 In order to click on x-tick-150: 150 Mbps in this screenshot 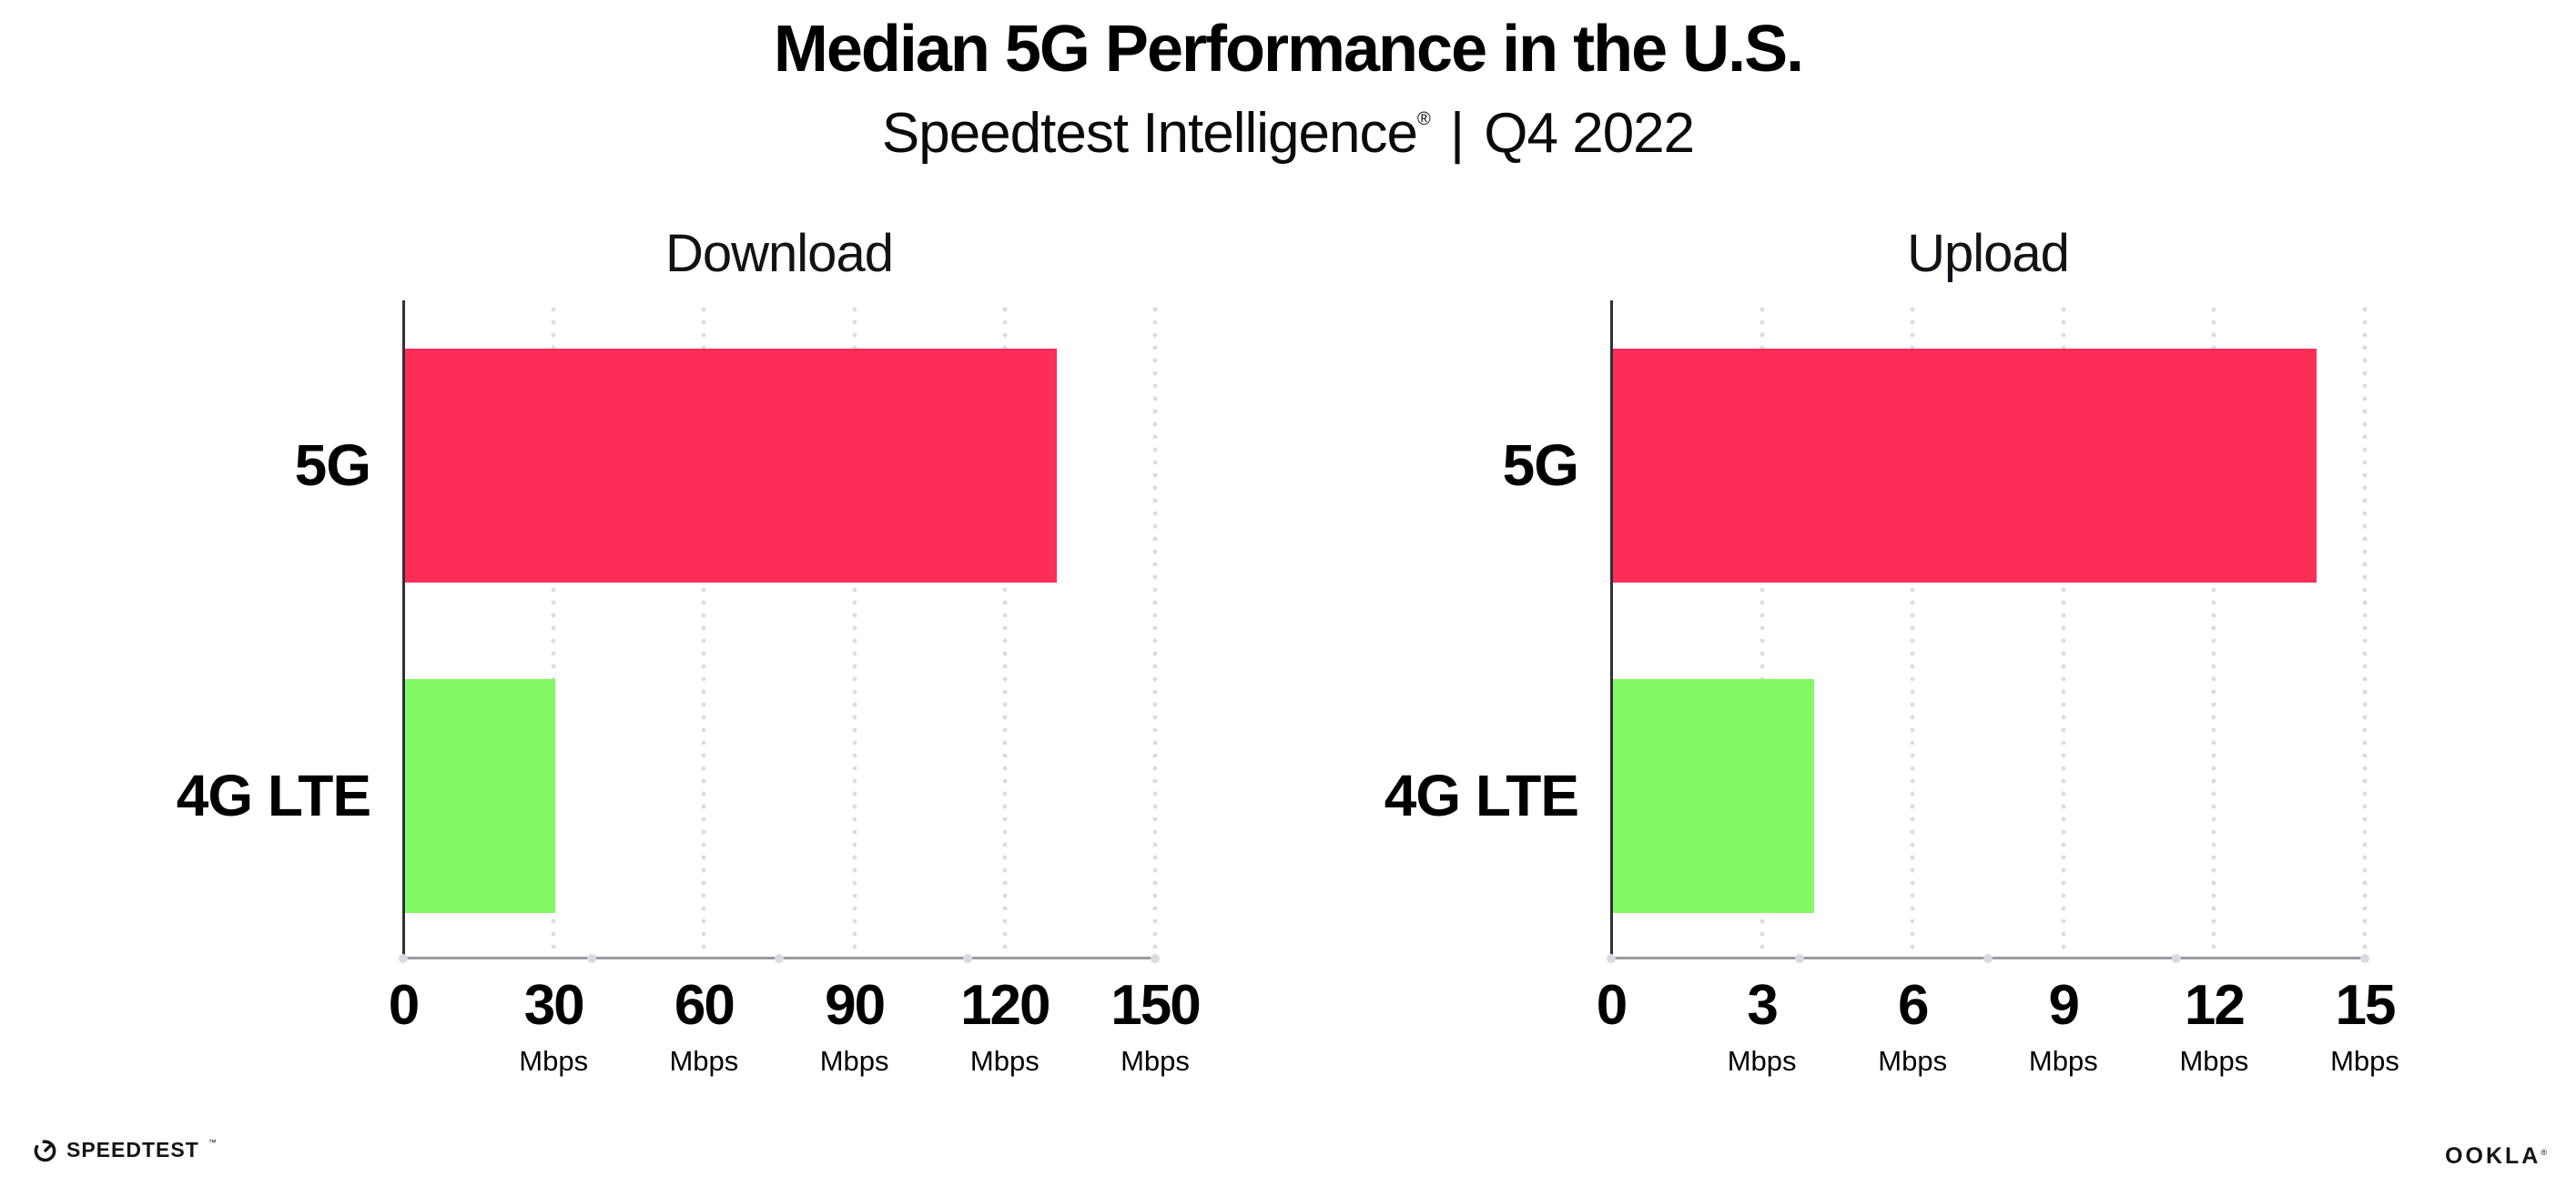, I will do `click(1155, 1027)`.